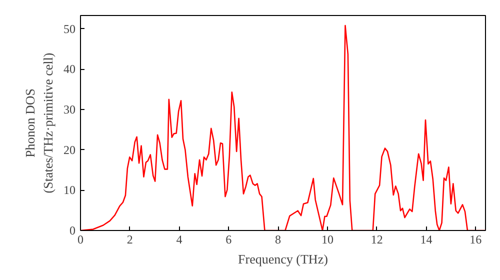 This screenshot has width=500, height=280. What do you see at coordinates (426, 239) in the screenshot?
I see `x-tick-label: 14` at bounding box center [426, 239].